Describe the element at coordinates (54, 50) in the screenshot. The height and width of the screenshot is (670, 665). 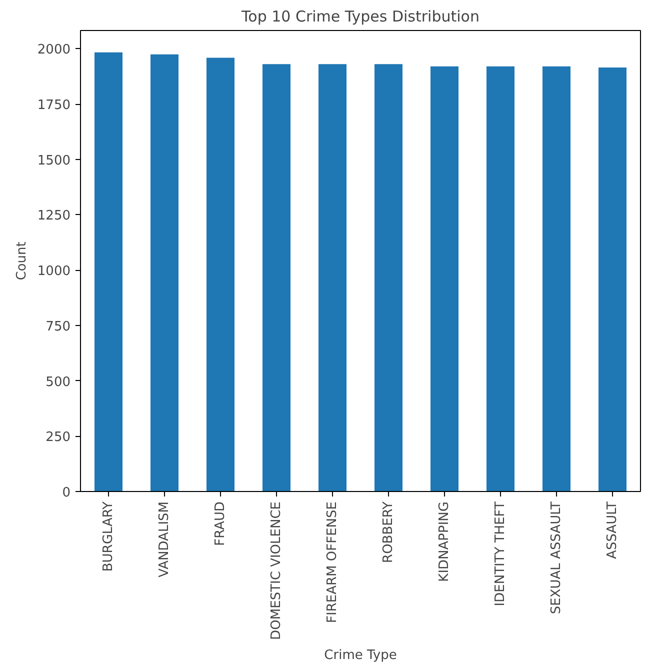
I see `y-tick-label: 2000` at that location.